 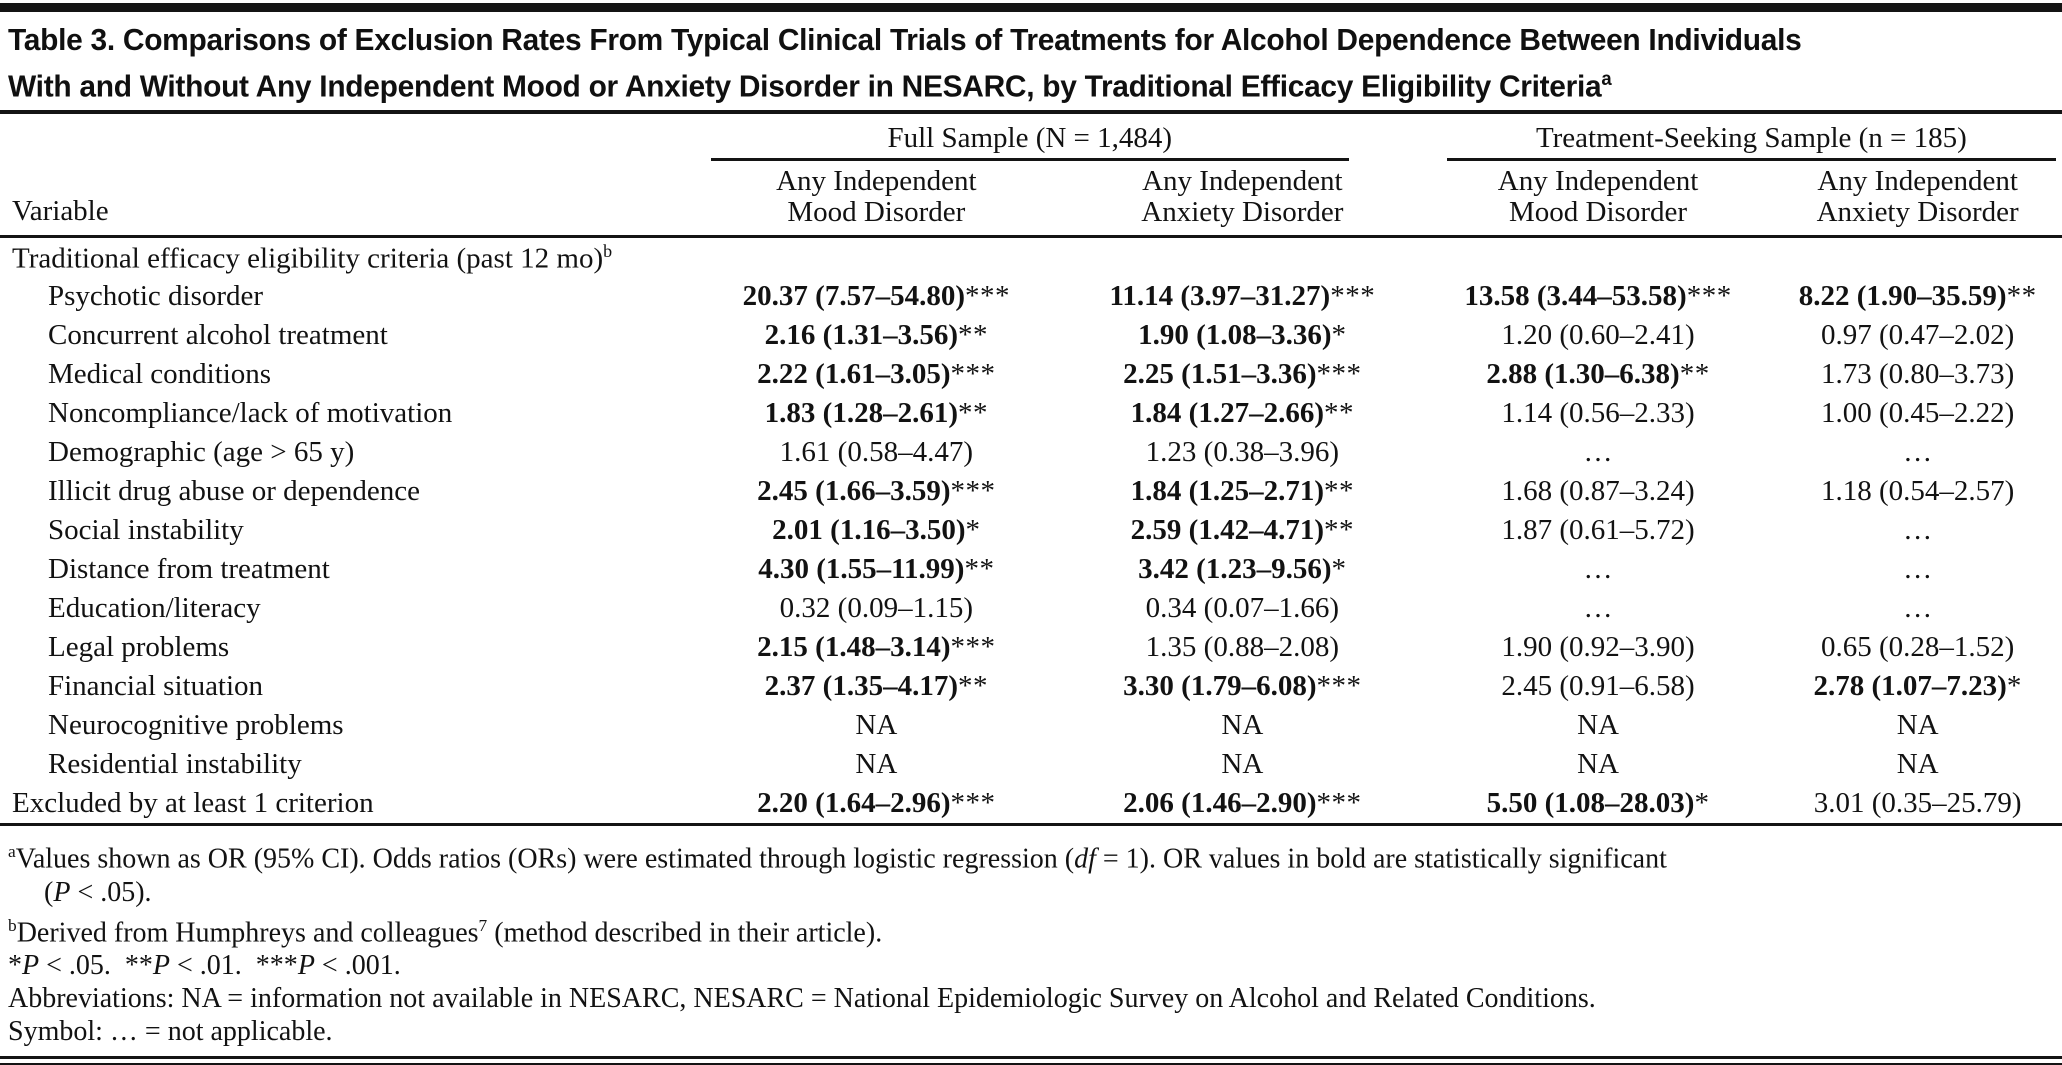 What do you see at coordinates (1235, 335) in the screenshot?
I see `value-text: 1.90 (1.08–3.36)` at bounding box center [1235, 335].